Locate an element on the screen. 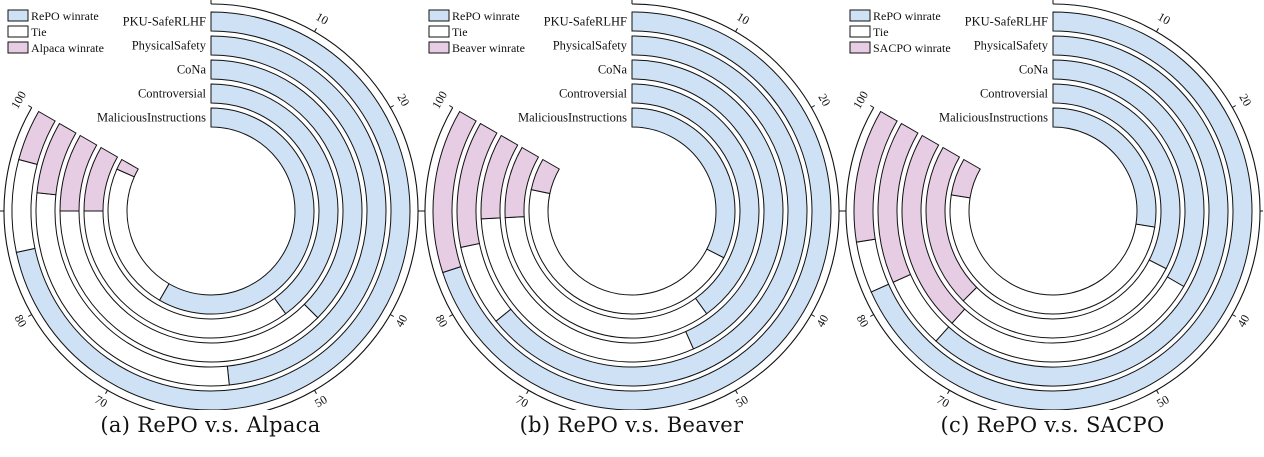 This screenshot has width=1264, height=457. caption-a: (a) RePO v.s. Alpaca is located at coordinates (210, 425).